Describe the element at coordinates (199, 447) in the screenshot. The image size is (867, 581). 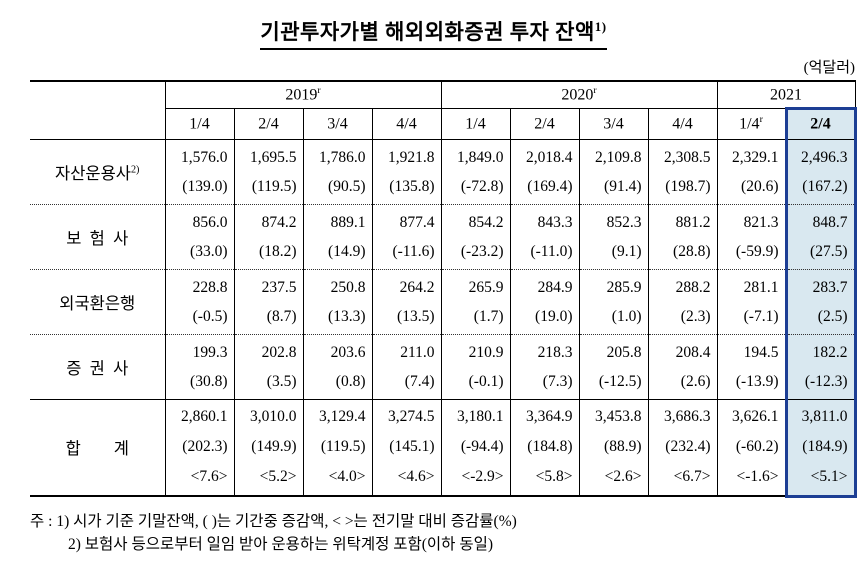
I see `data-cell: 2,860.1 (202.3) <7.6>` at that location.